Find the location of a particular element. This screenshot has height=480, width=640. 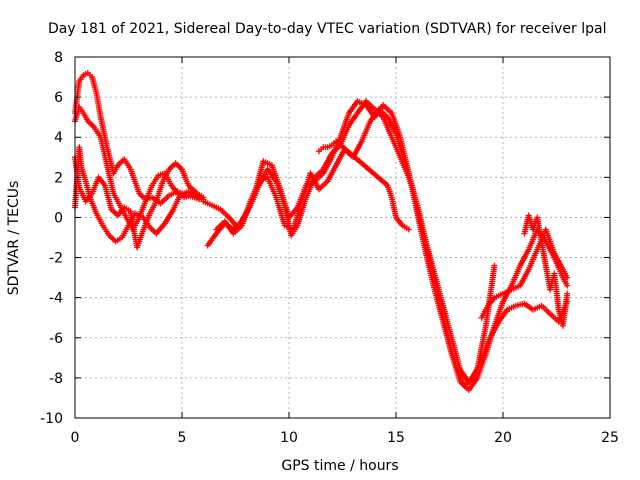

y-tick-label: 8 is located at coordinates (58, 58).